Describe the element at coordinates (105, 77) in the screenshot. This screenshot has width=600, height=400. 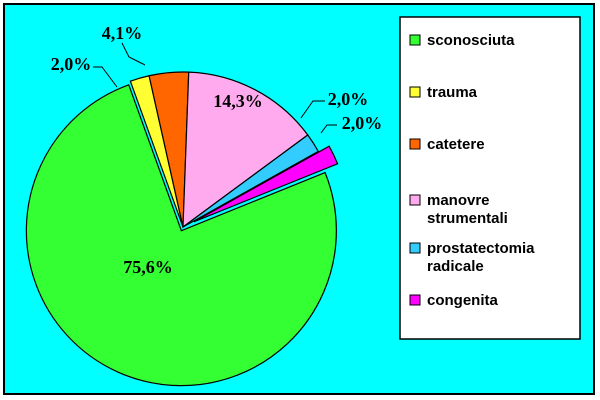
I see `leader-line-trauma` at that location.